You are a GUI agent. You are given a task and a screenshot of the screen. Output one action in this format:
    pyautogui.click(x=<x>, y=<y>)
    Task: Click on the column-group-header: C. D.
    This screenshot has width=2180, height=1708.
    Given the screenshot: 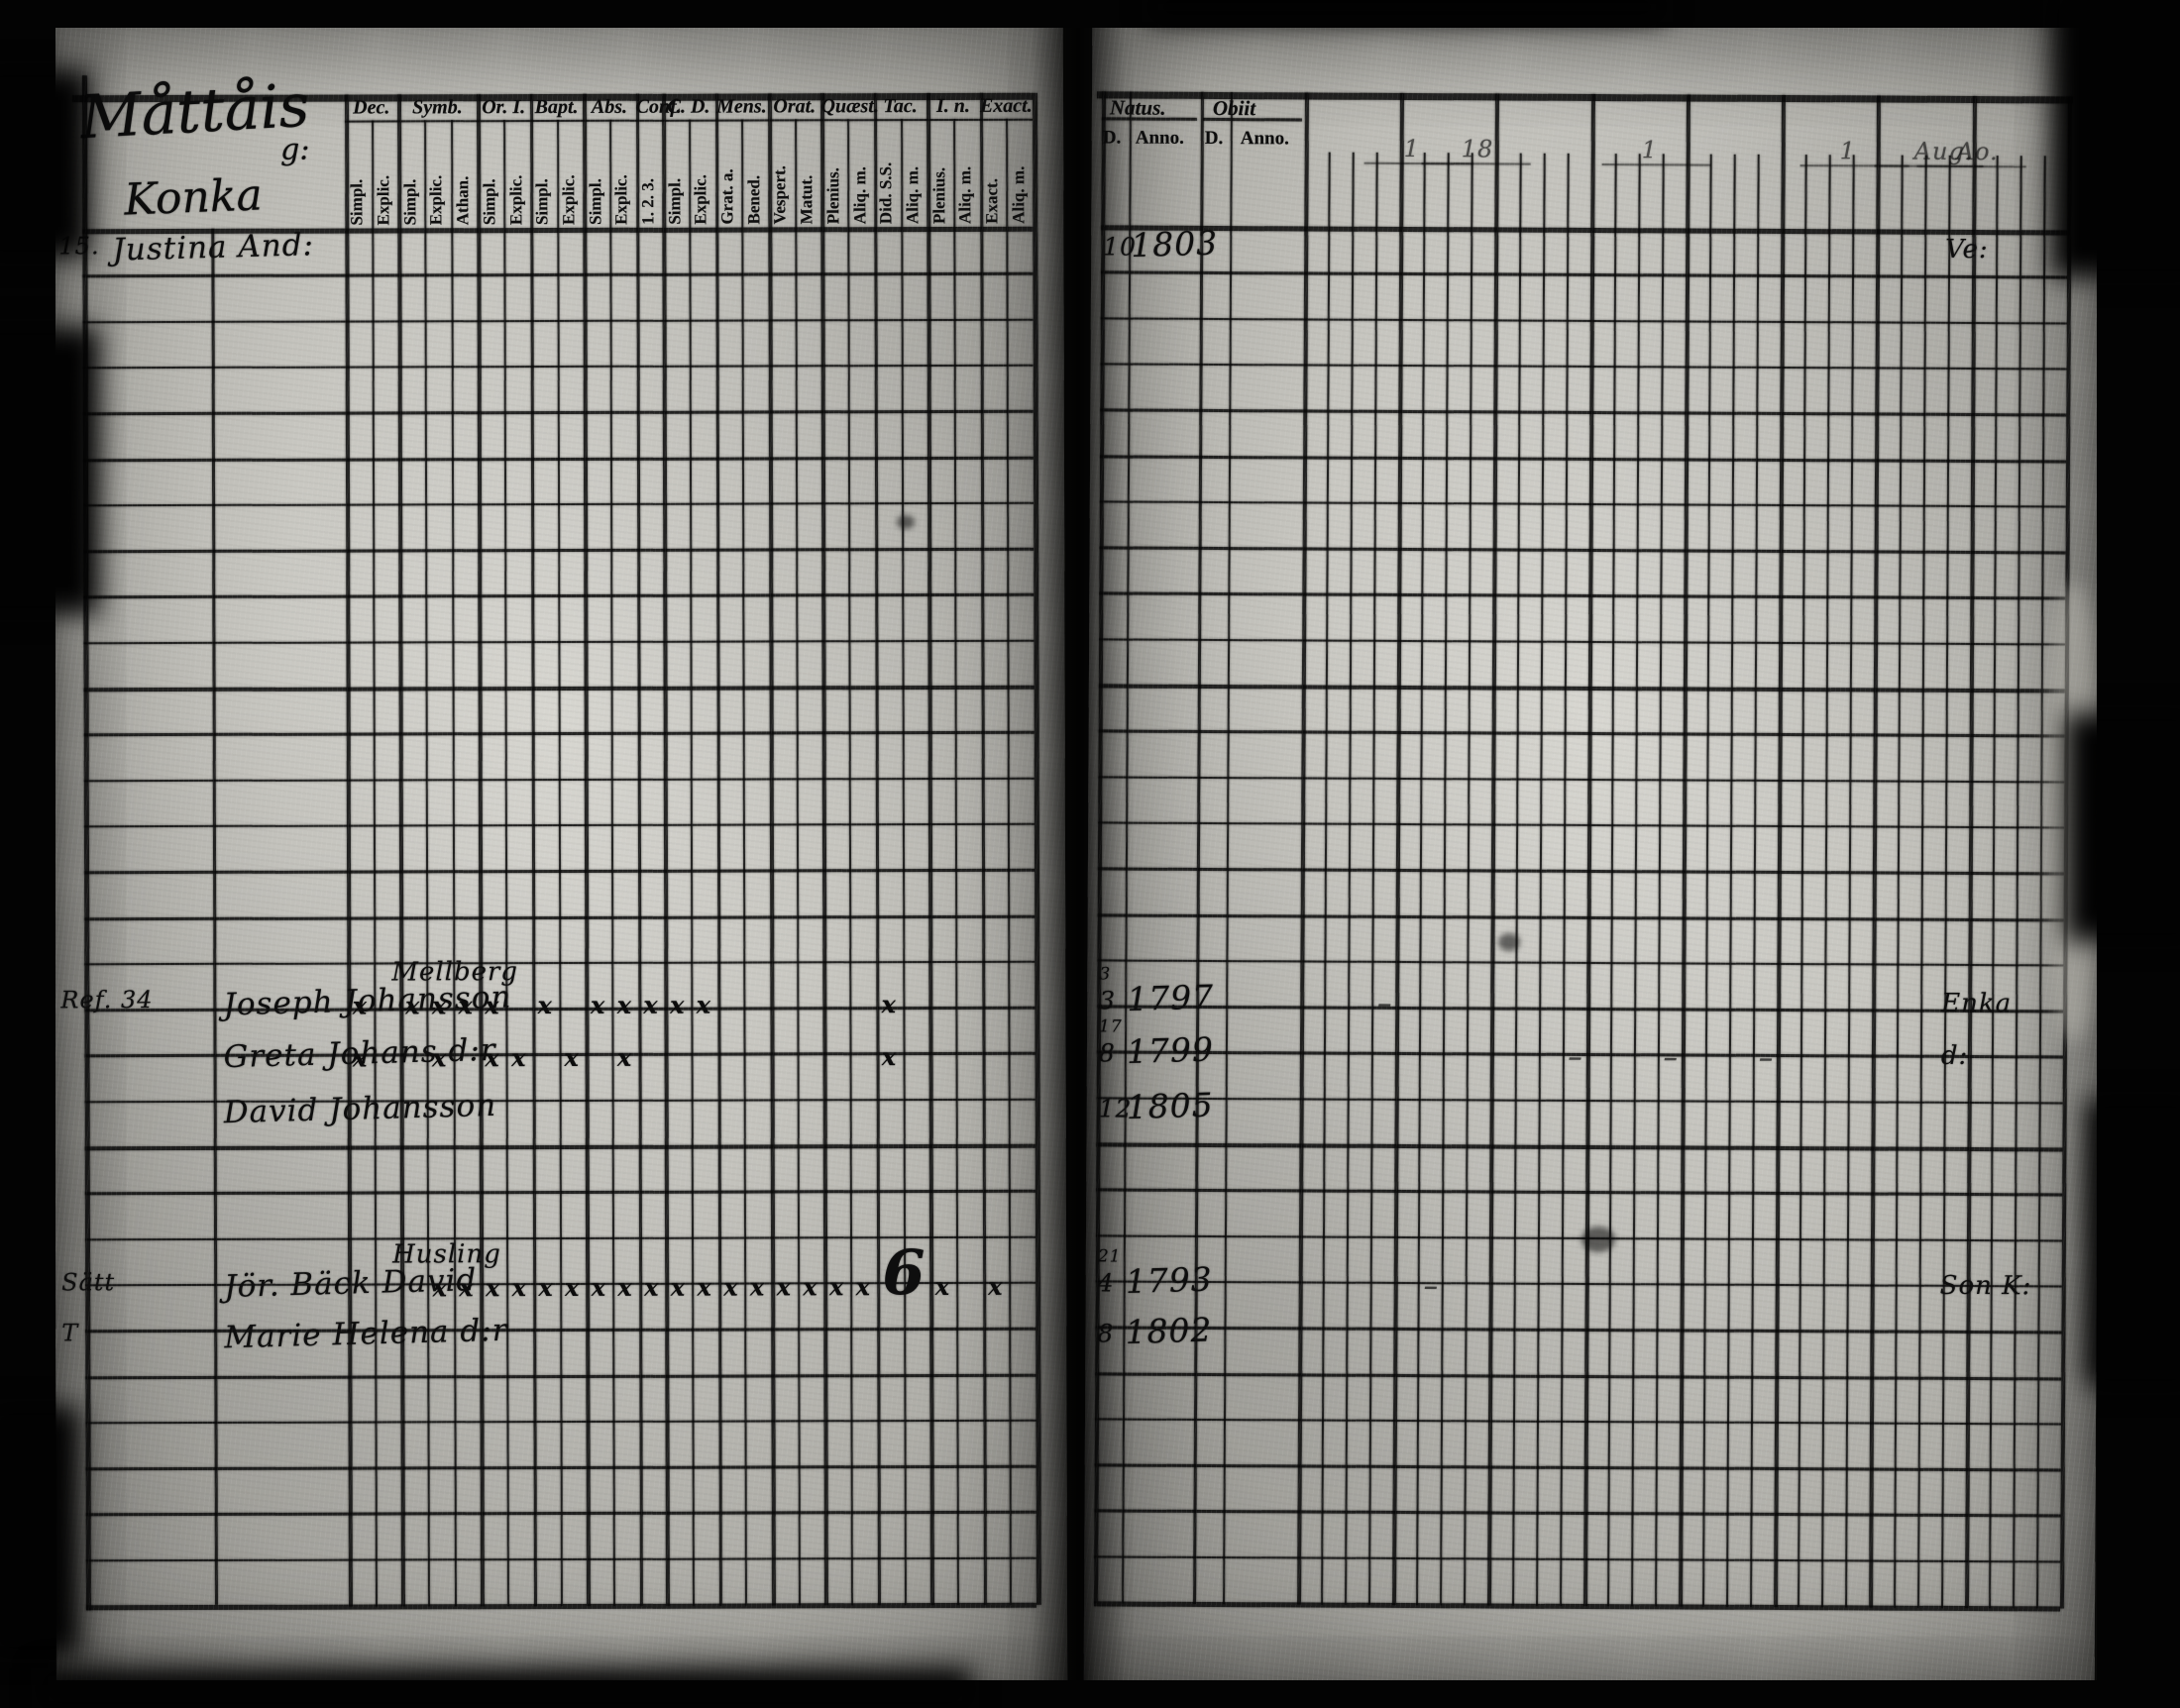 What is the action you would take?
    pyautogui.click(x=688, y=106)
    